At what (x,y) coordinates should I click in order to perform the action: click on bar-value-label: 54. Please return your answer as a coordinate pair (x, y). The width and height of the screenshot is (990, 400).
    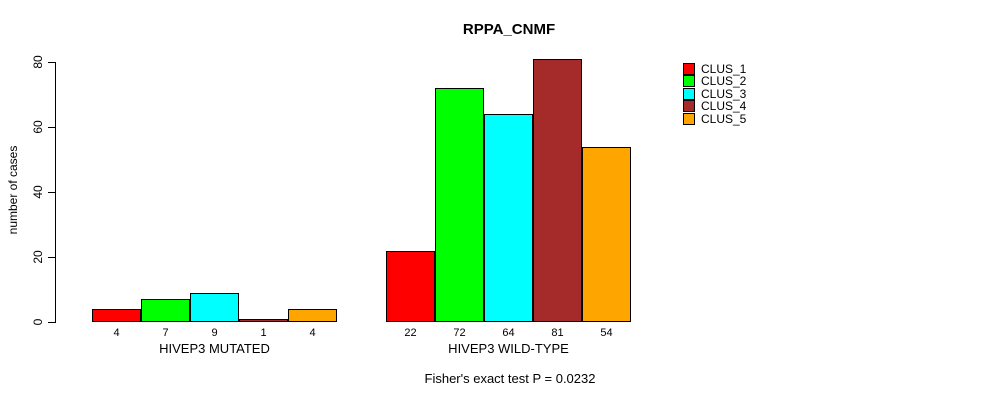
    Looking at the image, I should click on (606, 333).